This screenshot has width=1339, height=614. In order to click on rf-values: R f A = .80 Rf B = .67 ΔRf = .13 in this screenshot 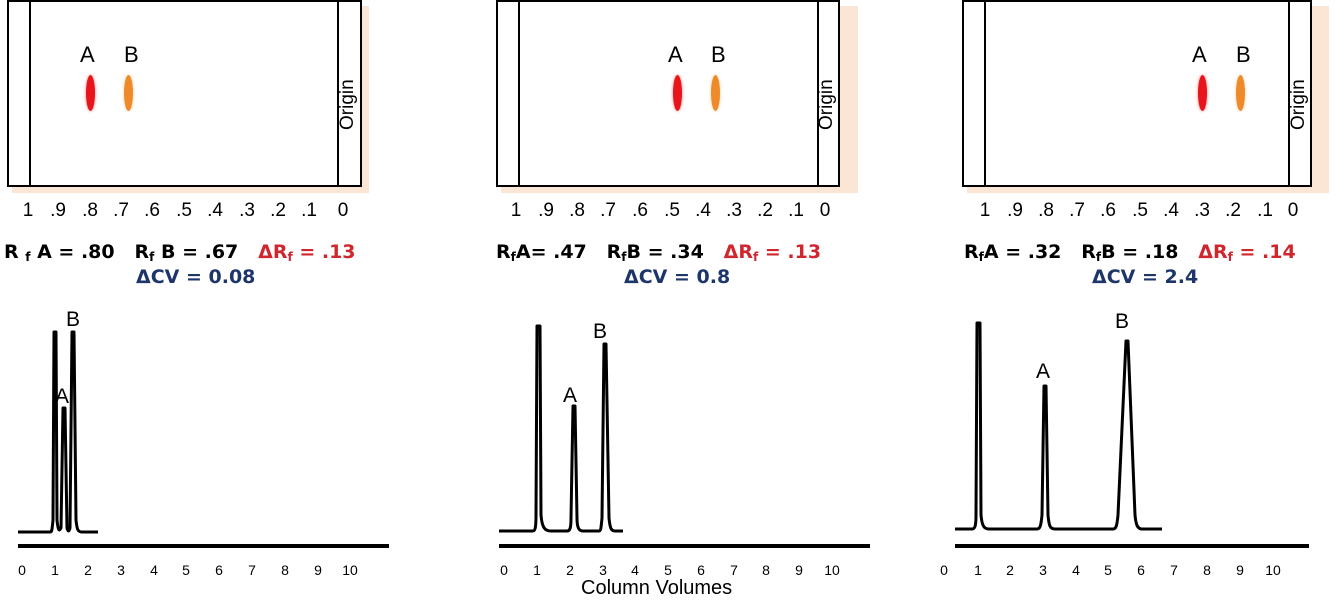, I will do `click(180, 252)`.